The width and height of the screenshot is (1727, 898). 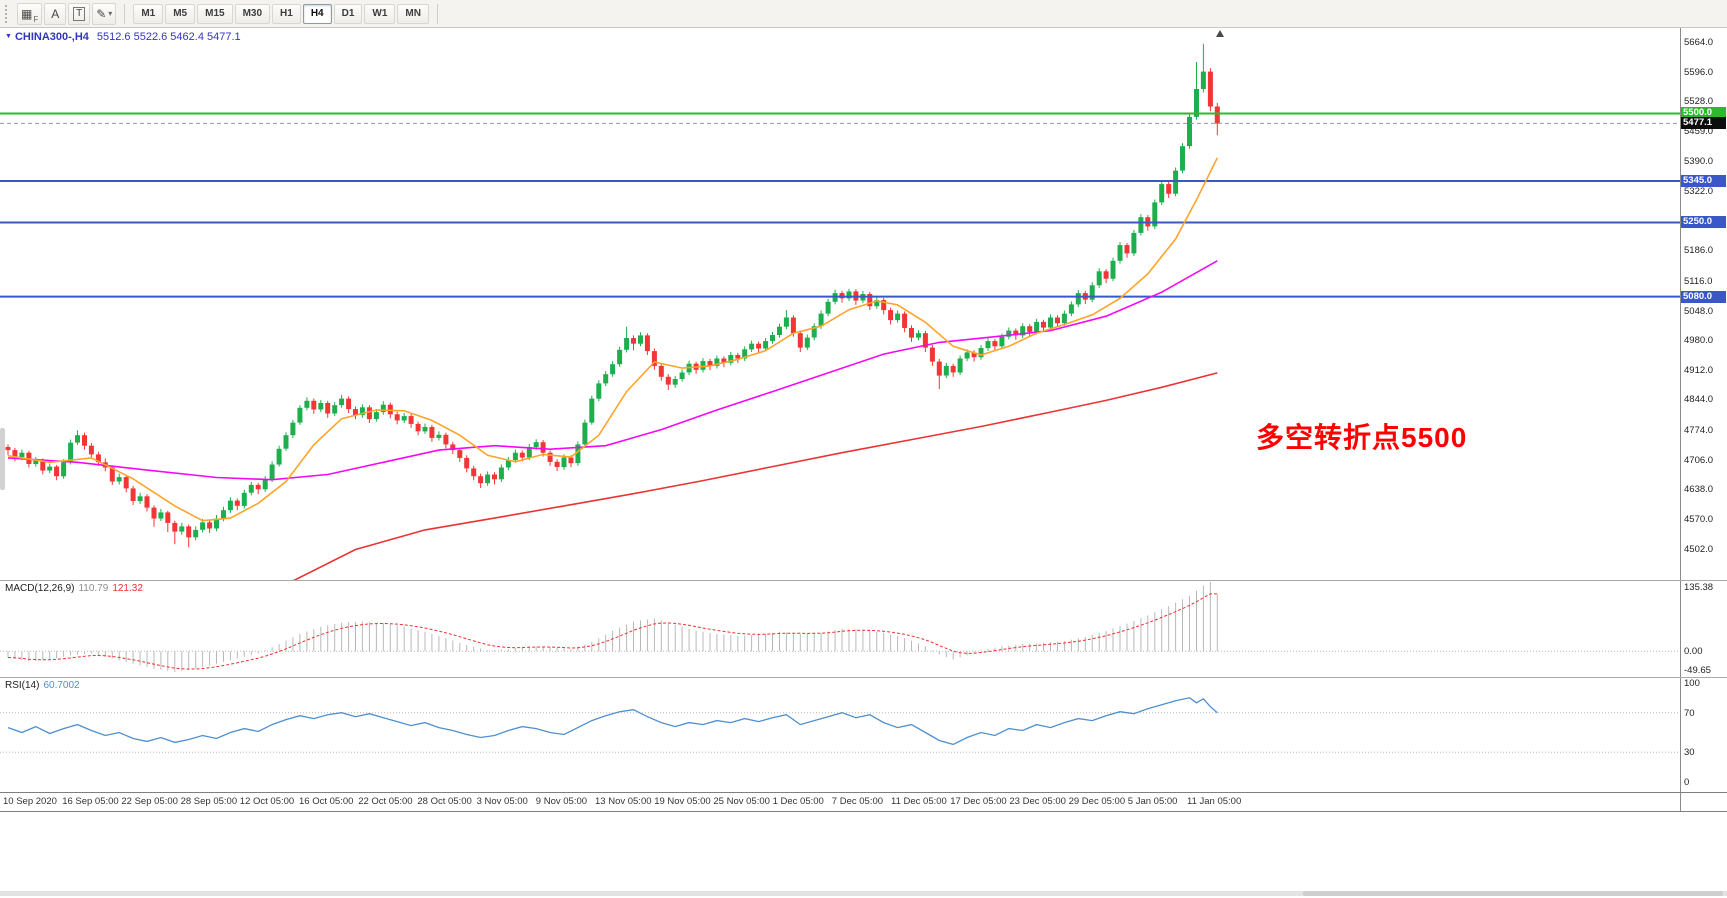 I want to click on tool-button-group: ▦ F A T ✎ ▾, so click(x=66, y=13).